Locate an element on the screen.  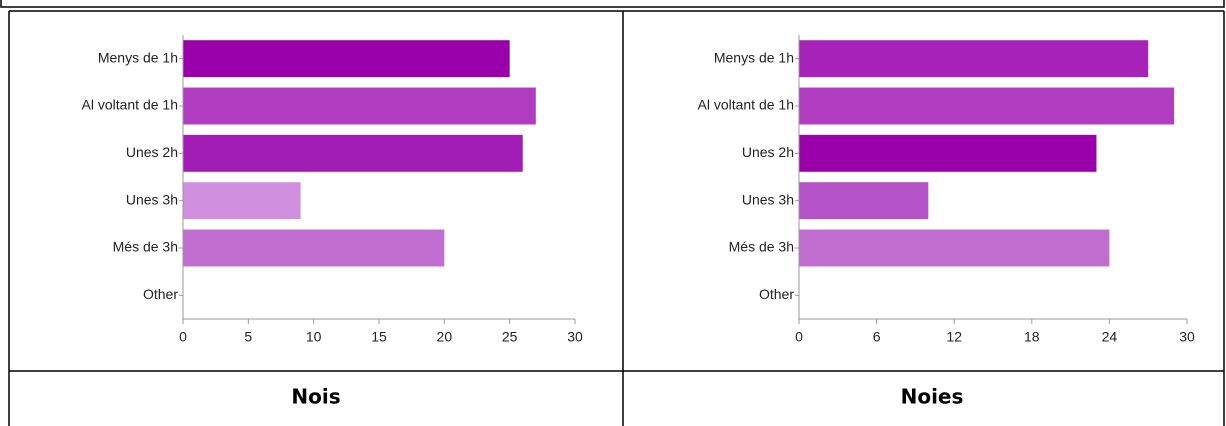
x-tick-label: 20 is located at coordinates (445, 337).